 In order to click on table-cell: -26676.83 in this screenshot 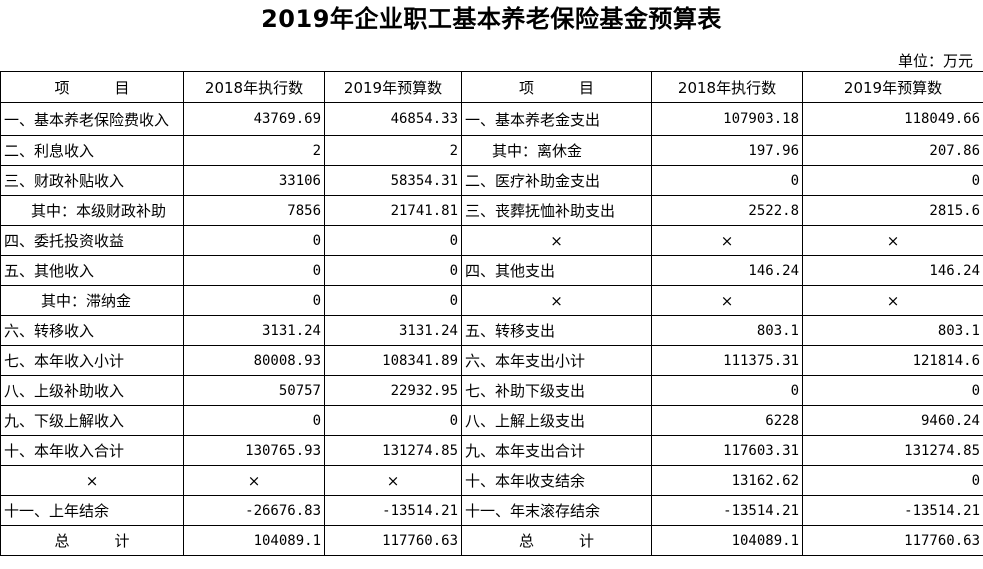, I will do `click(254, 510)`.